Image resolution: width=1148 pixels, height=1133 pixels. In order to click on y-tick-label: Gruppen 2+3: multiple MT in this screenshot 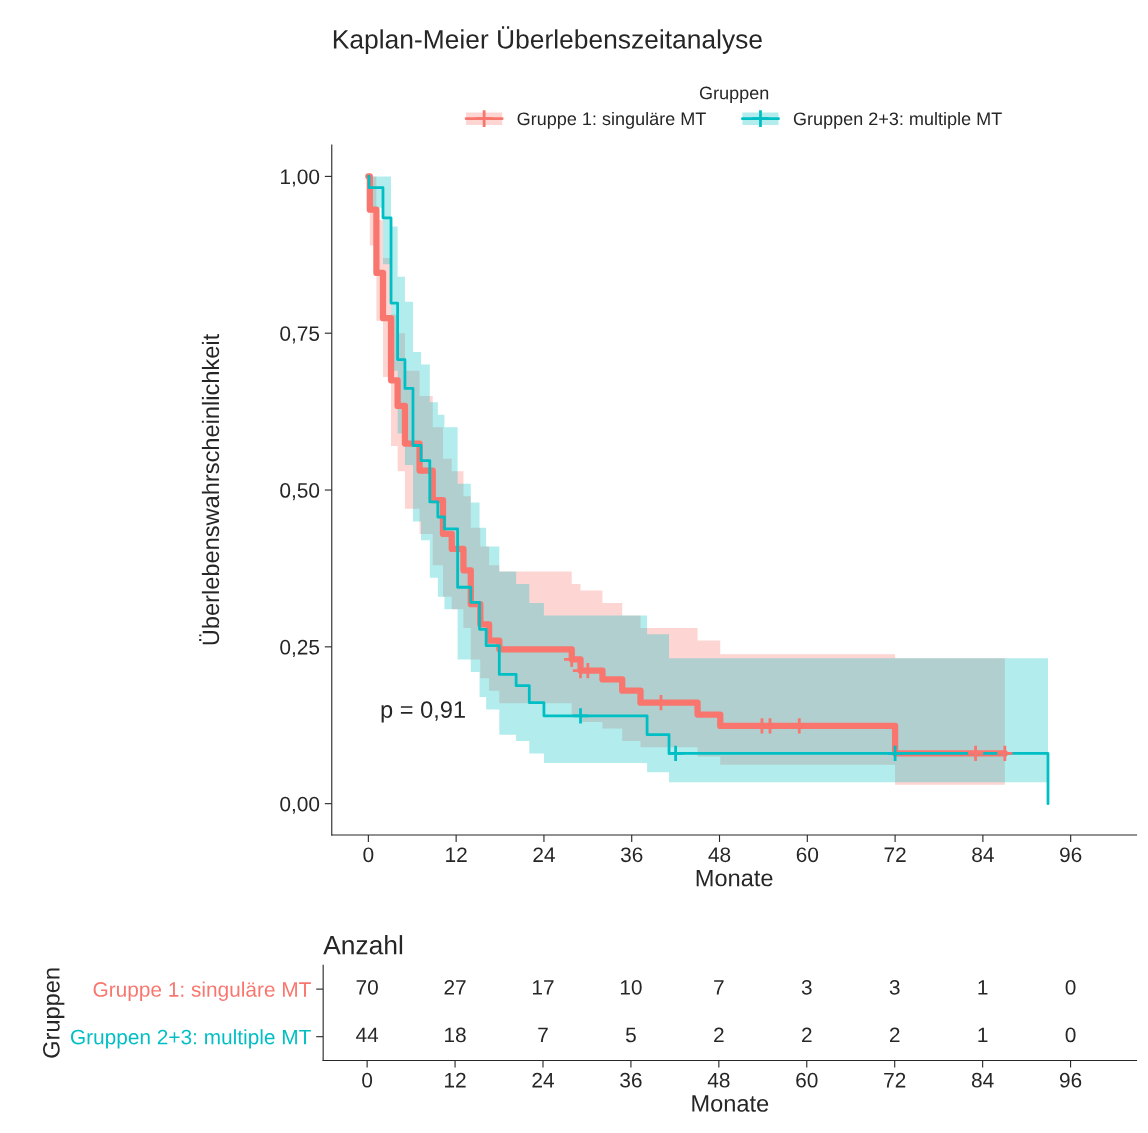, I will do `click(190, 1039)`.